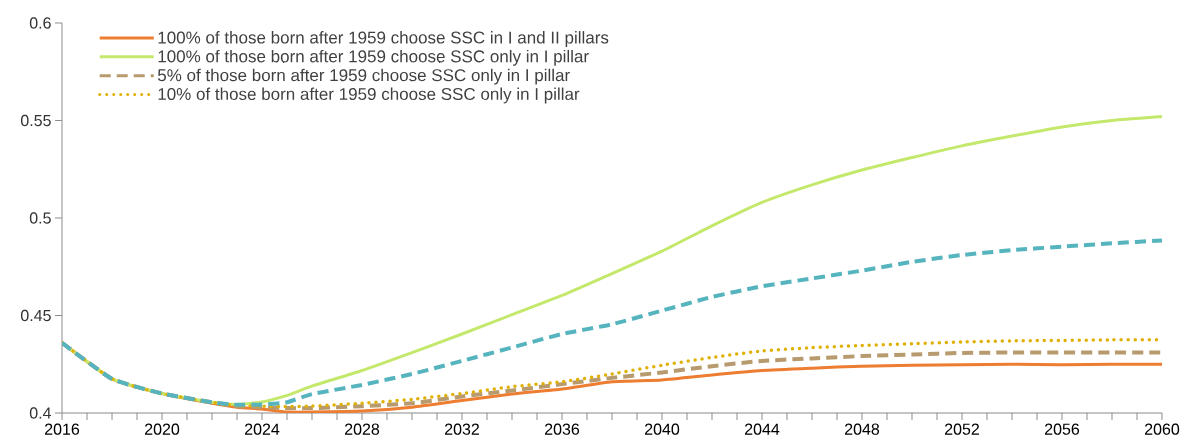  Describe the element at coordinates (1162, 429) in the screenshot. I see `x-tick-label: 2060` at that location.